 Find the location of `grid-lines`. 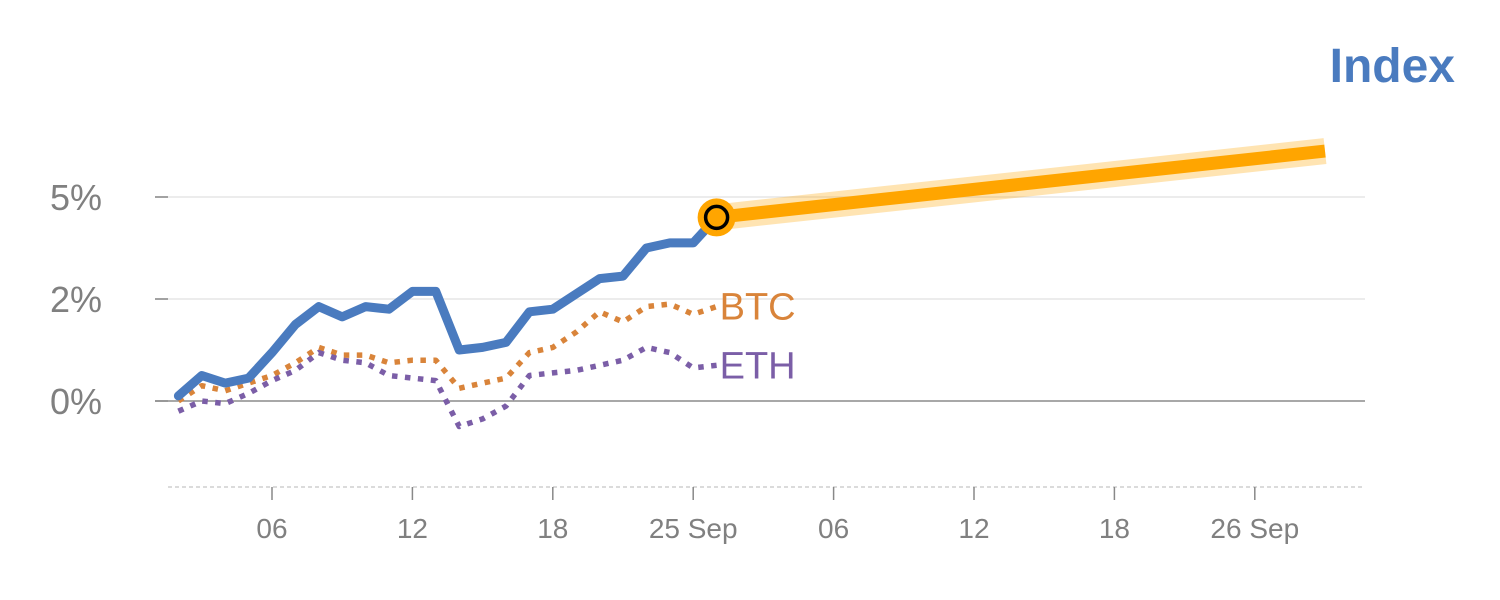

grid-lines is located at coordinates (760, 248).